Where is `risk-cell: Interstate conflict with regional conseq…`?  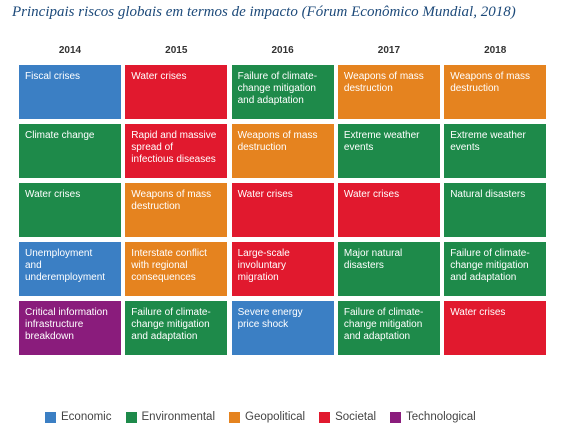
risk-cell: Interstate conflict with regional conseq… is located at coordinates (176, 269).